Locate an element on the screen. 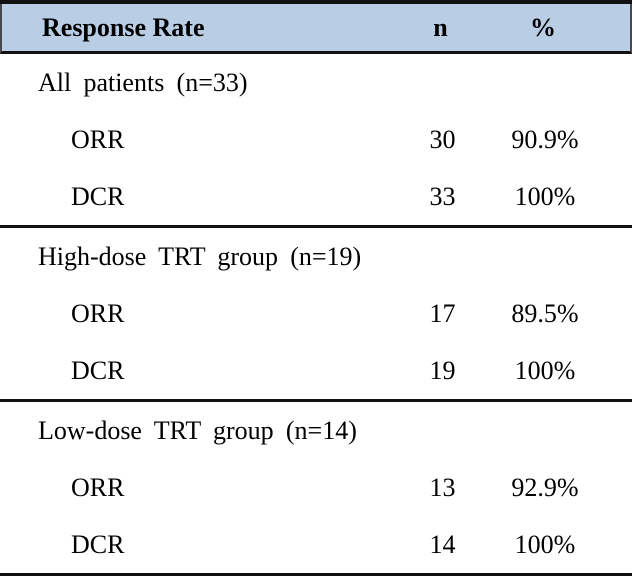  column-header-percent: % is located at coordinates (543, 27).